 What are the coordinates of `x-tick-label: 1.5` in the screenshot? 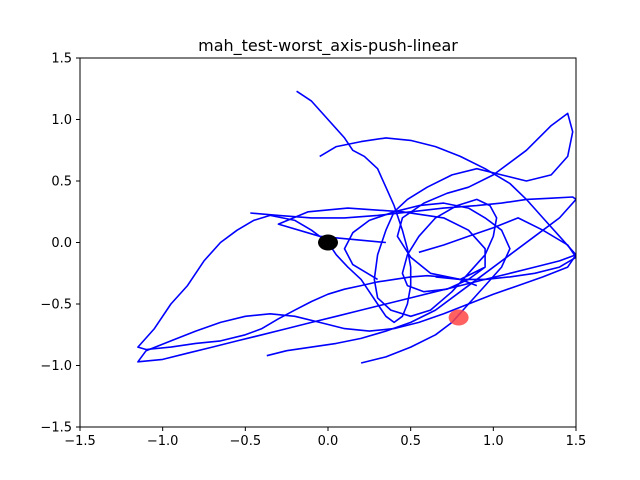 It's located at (576, 441).